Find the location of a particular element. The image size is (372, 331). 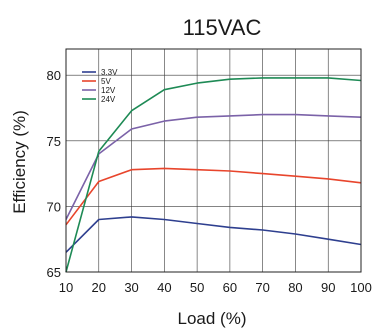

x-tick-label: 20 is located at coordinates (99, 287).